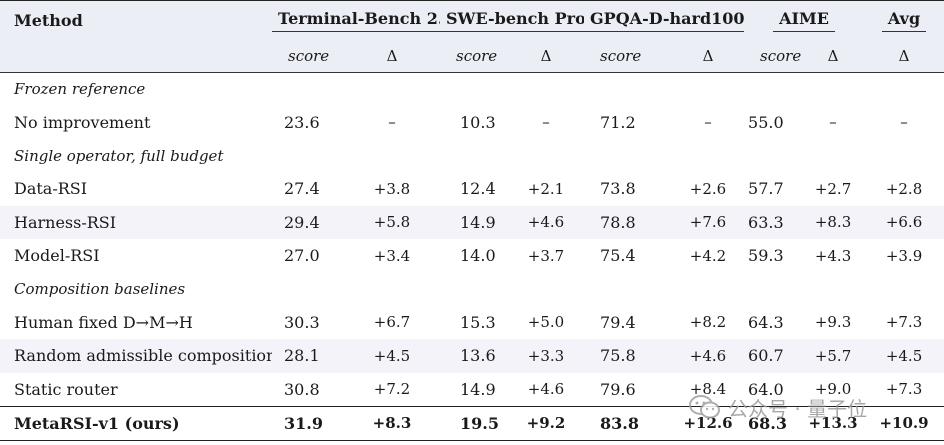 The image size is (944, 445). Describe the element at coordinates (478, 122) in the screenshot. I see `score-cell: 10.3` at that location.